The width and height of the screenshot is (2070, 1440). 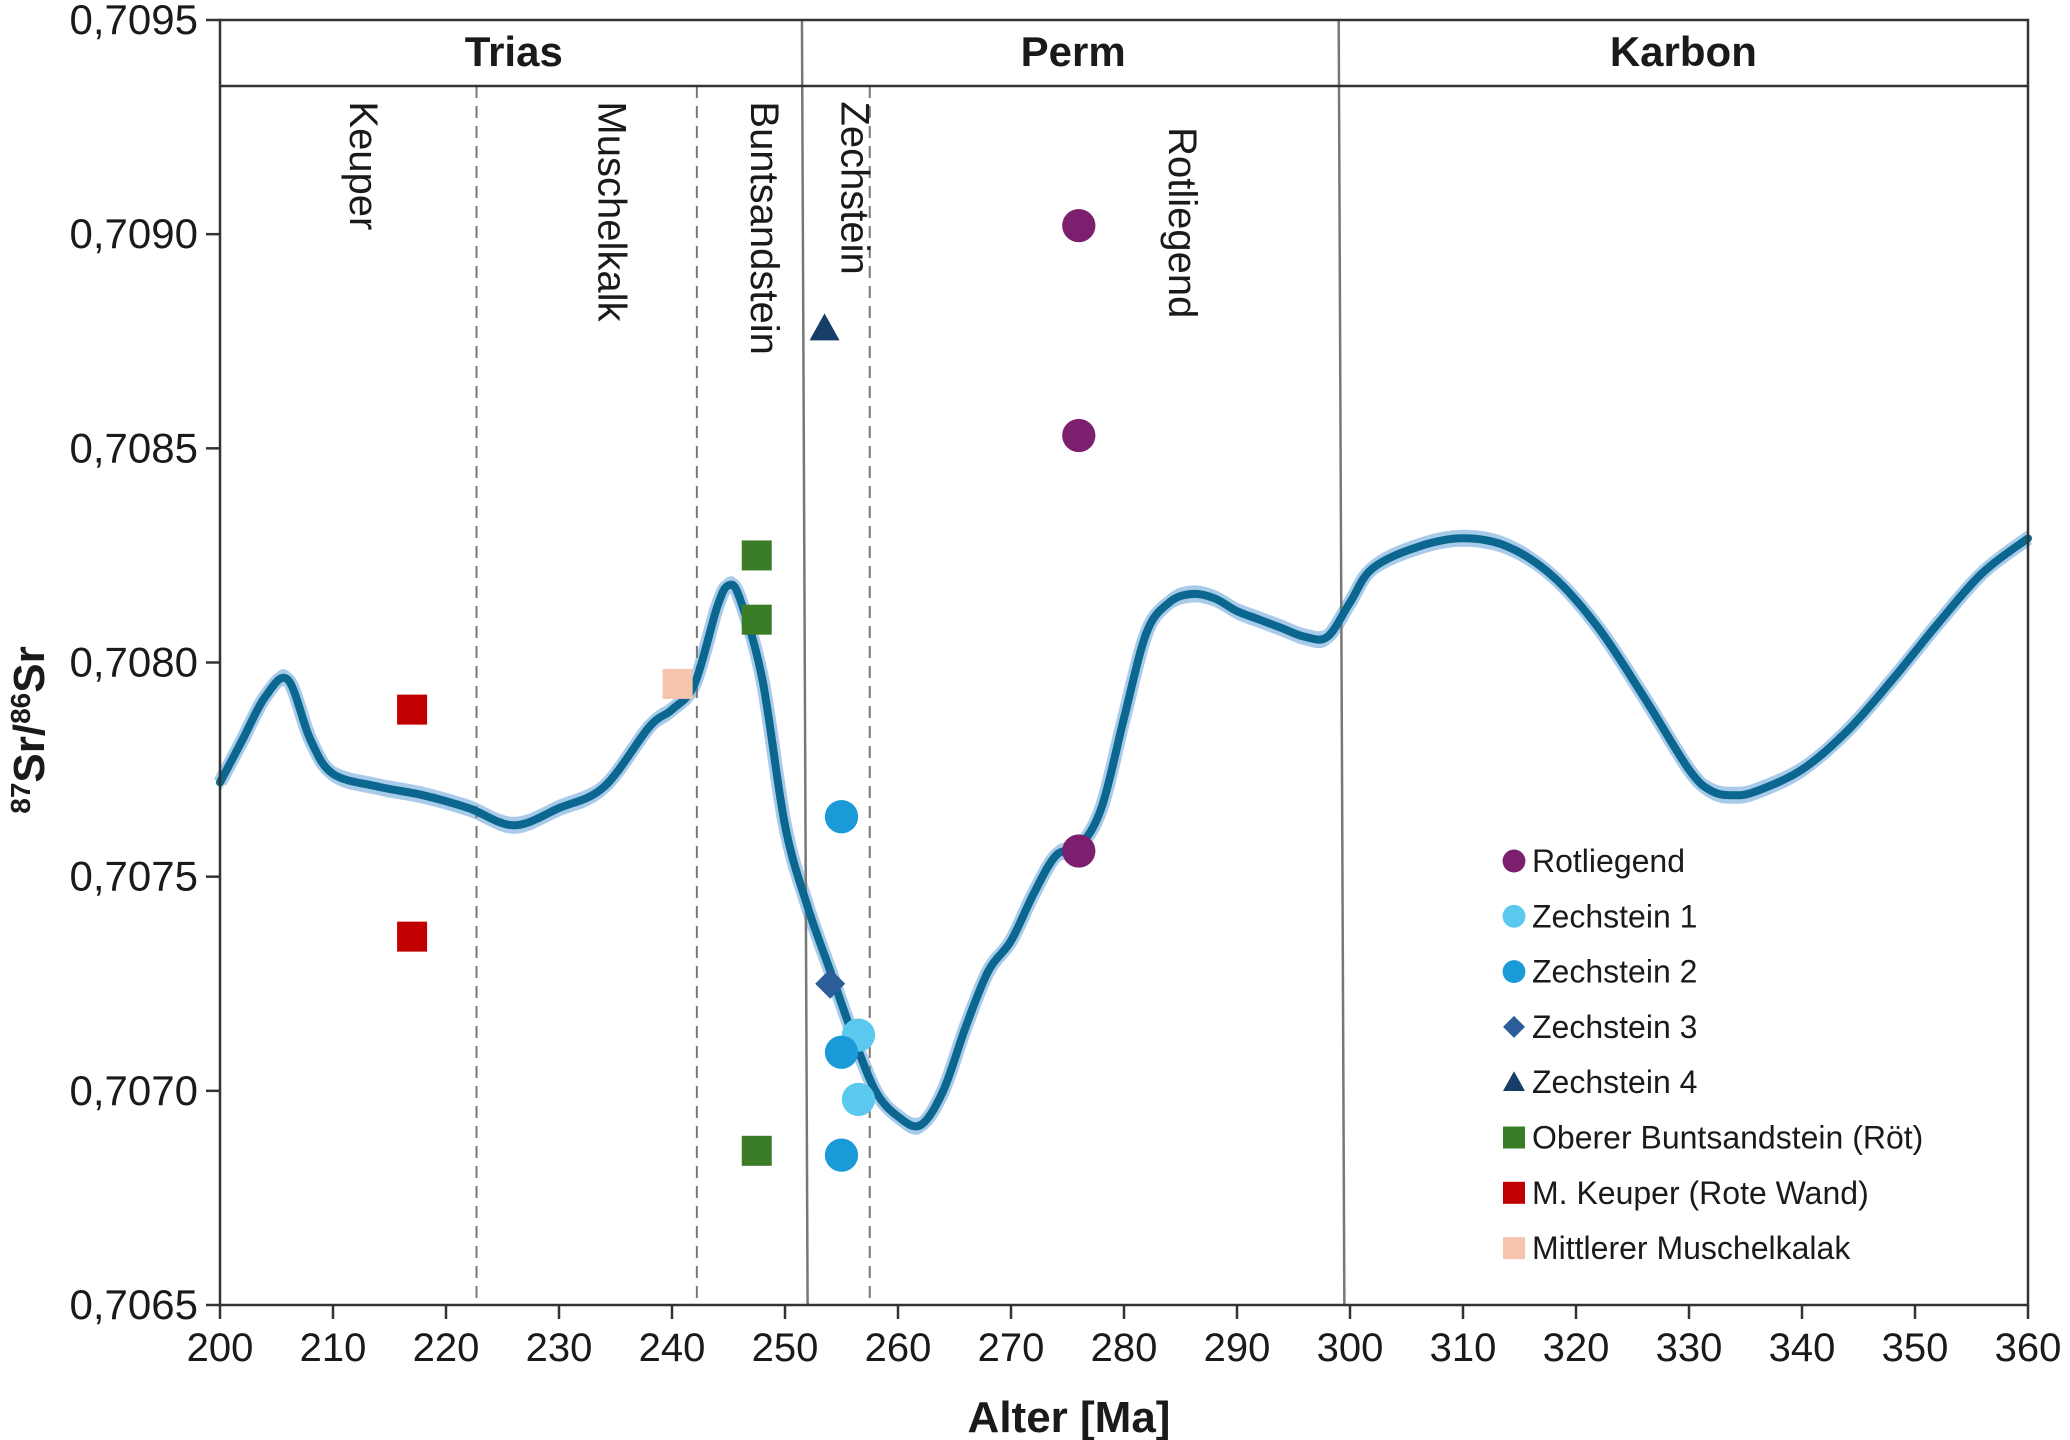 I want to click on y-axis-title-base2: Sr, so click(x=29, y=669).